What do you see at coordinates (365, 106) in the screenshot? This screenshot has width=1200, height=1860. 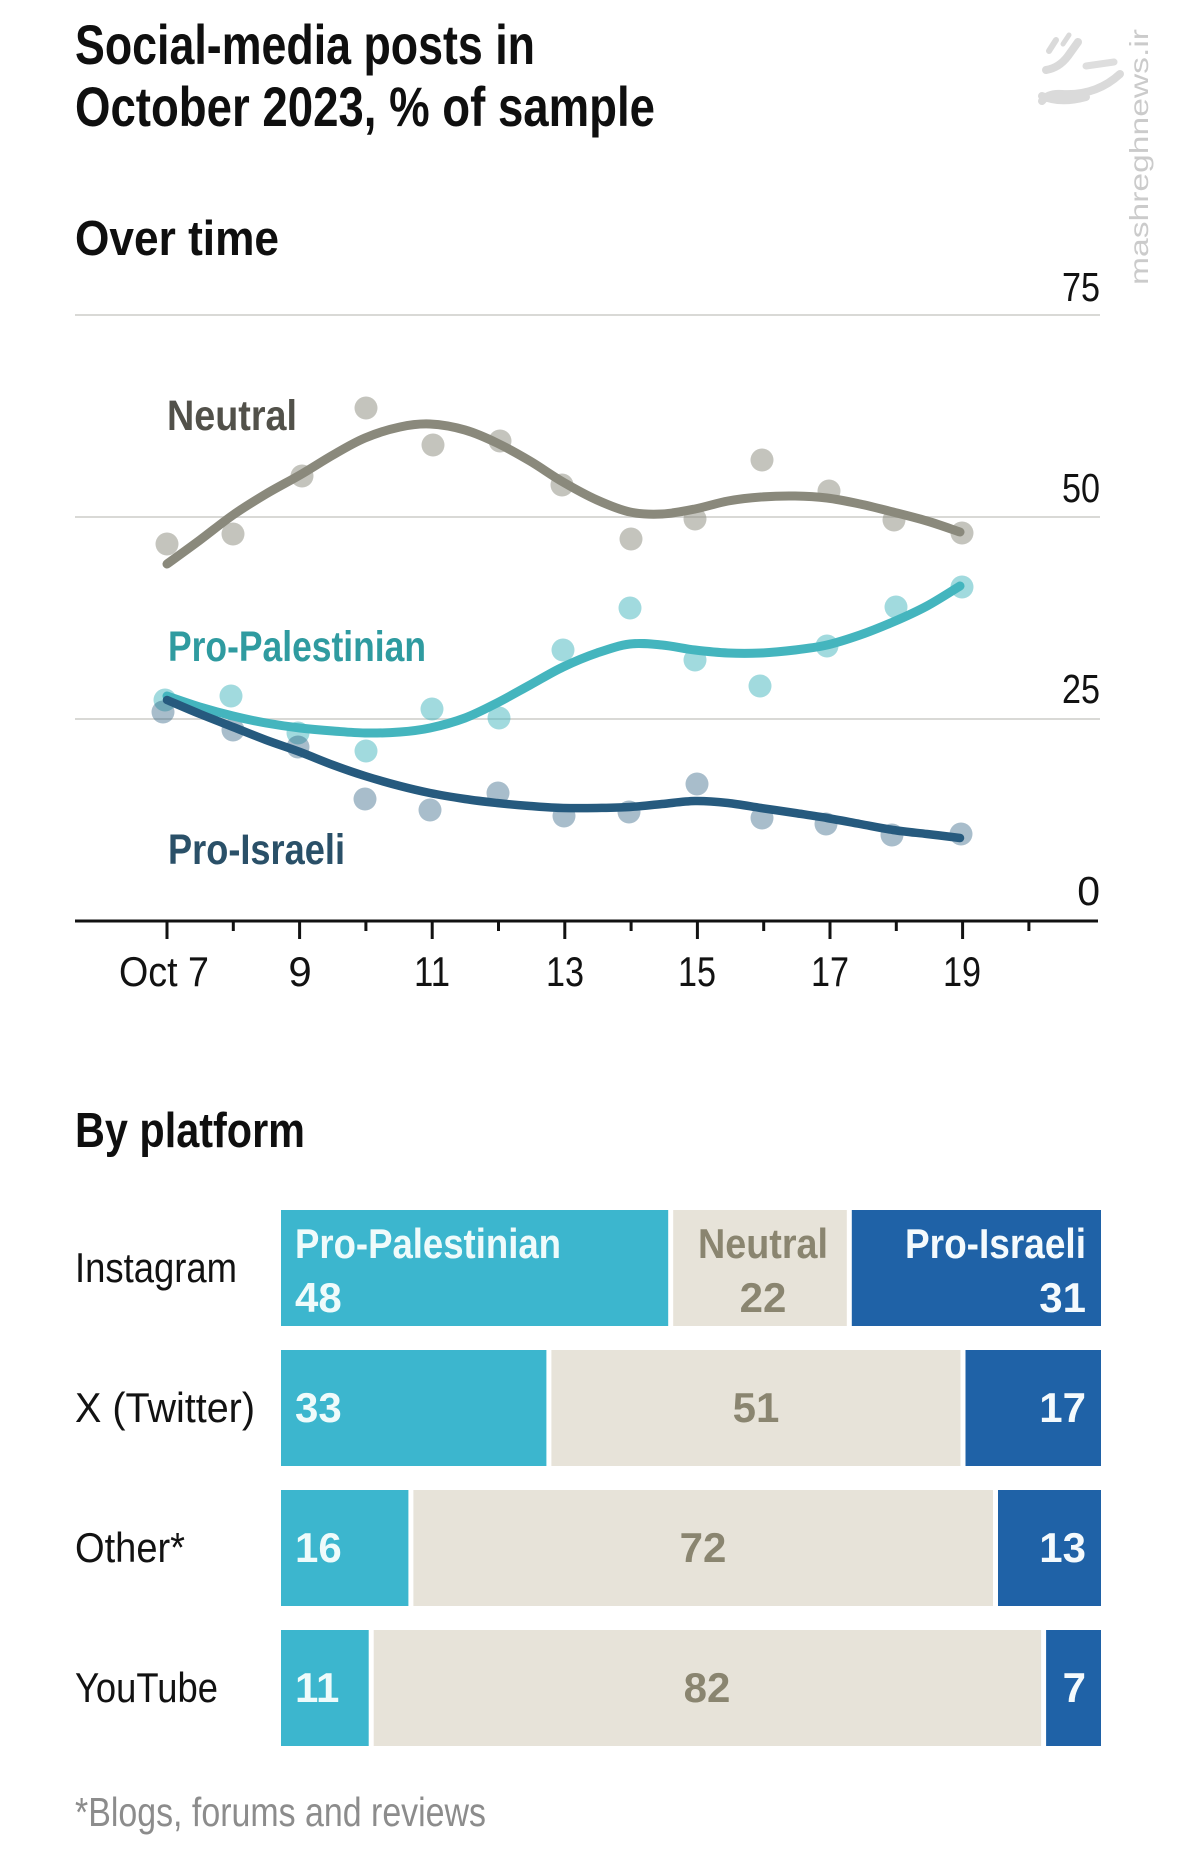 I see `svg-text: October 2023, % of sample` at bounding box center [365, 106].